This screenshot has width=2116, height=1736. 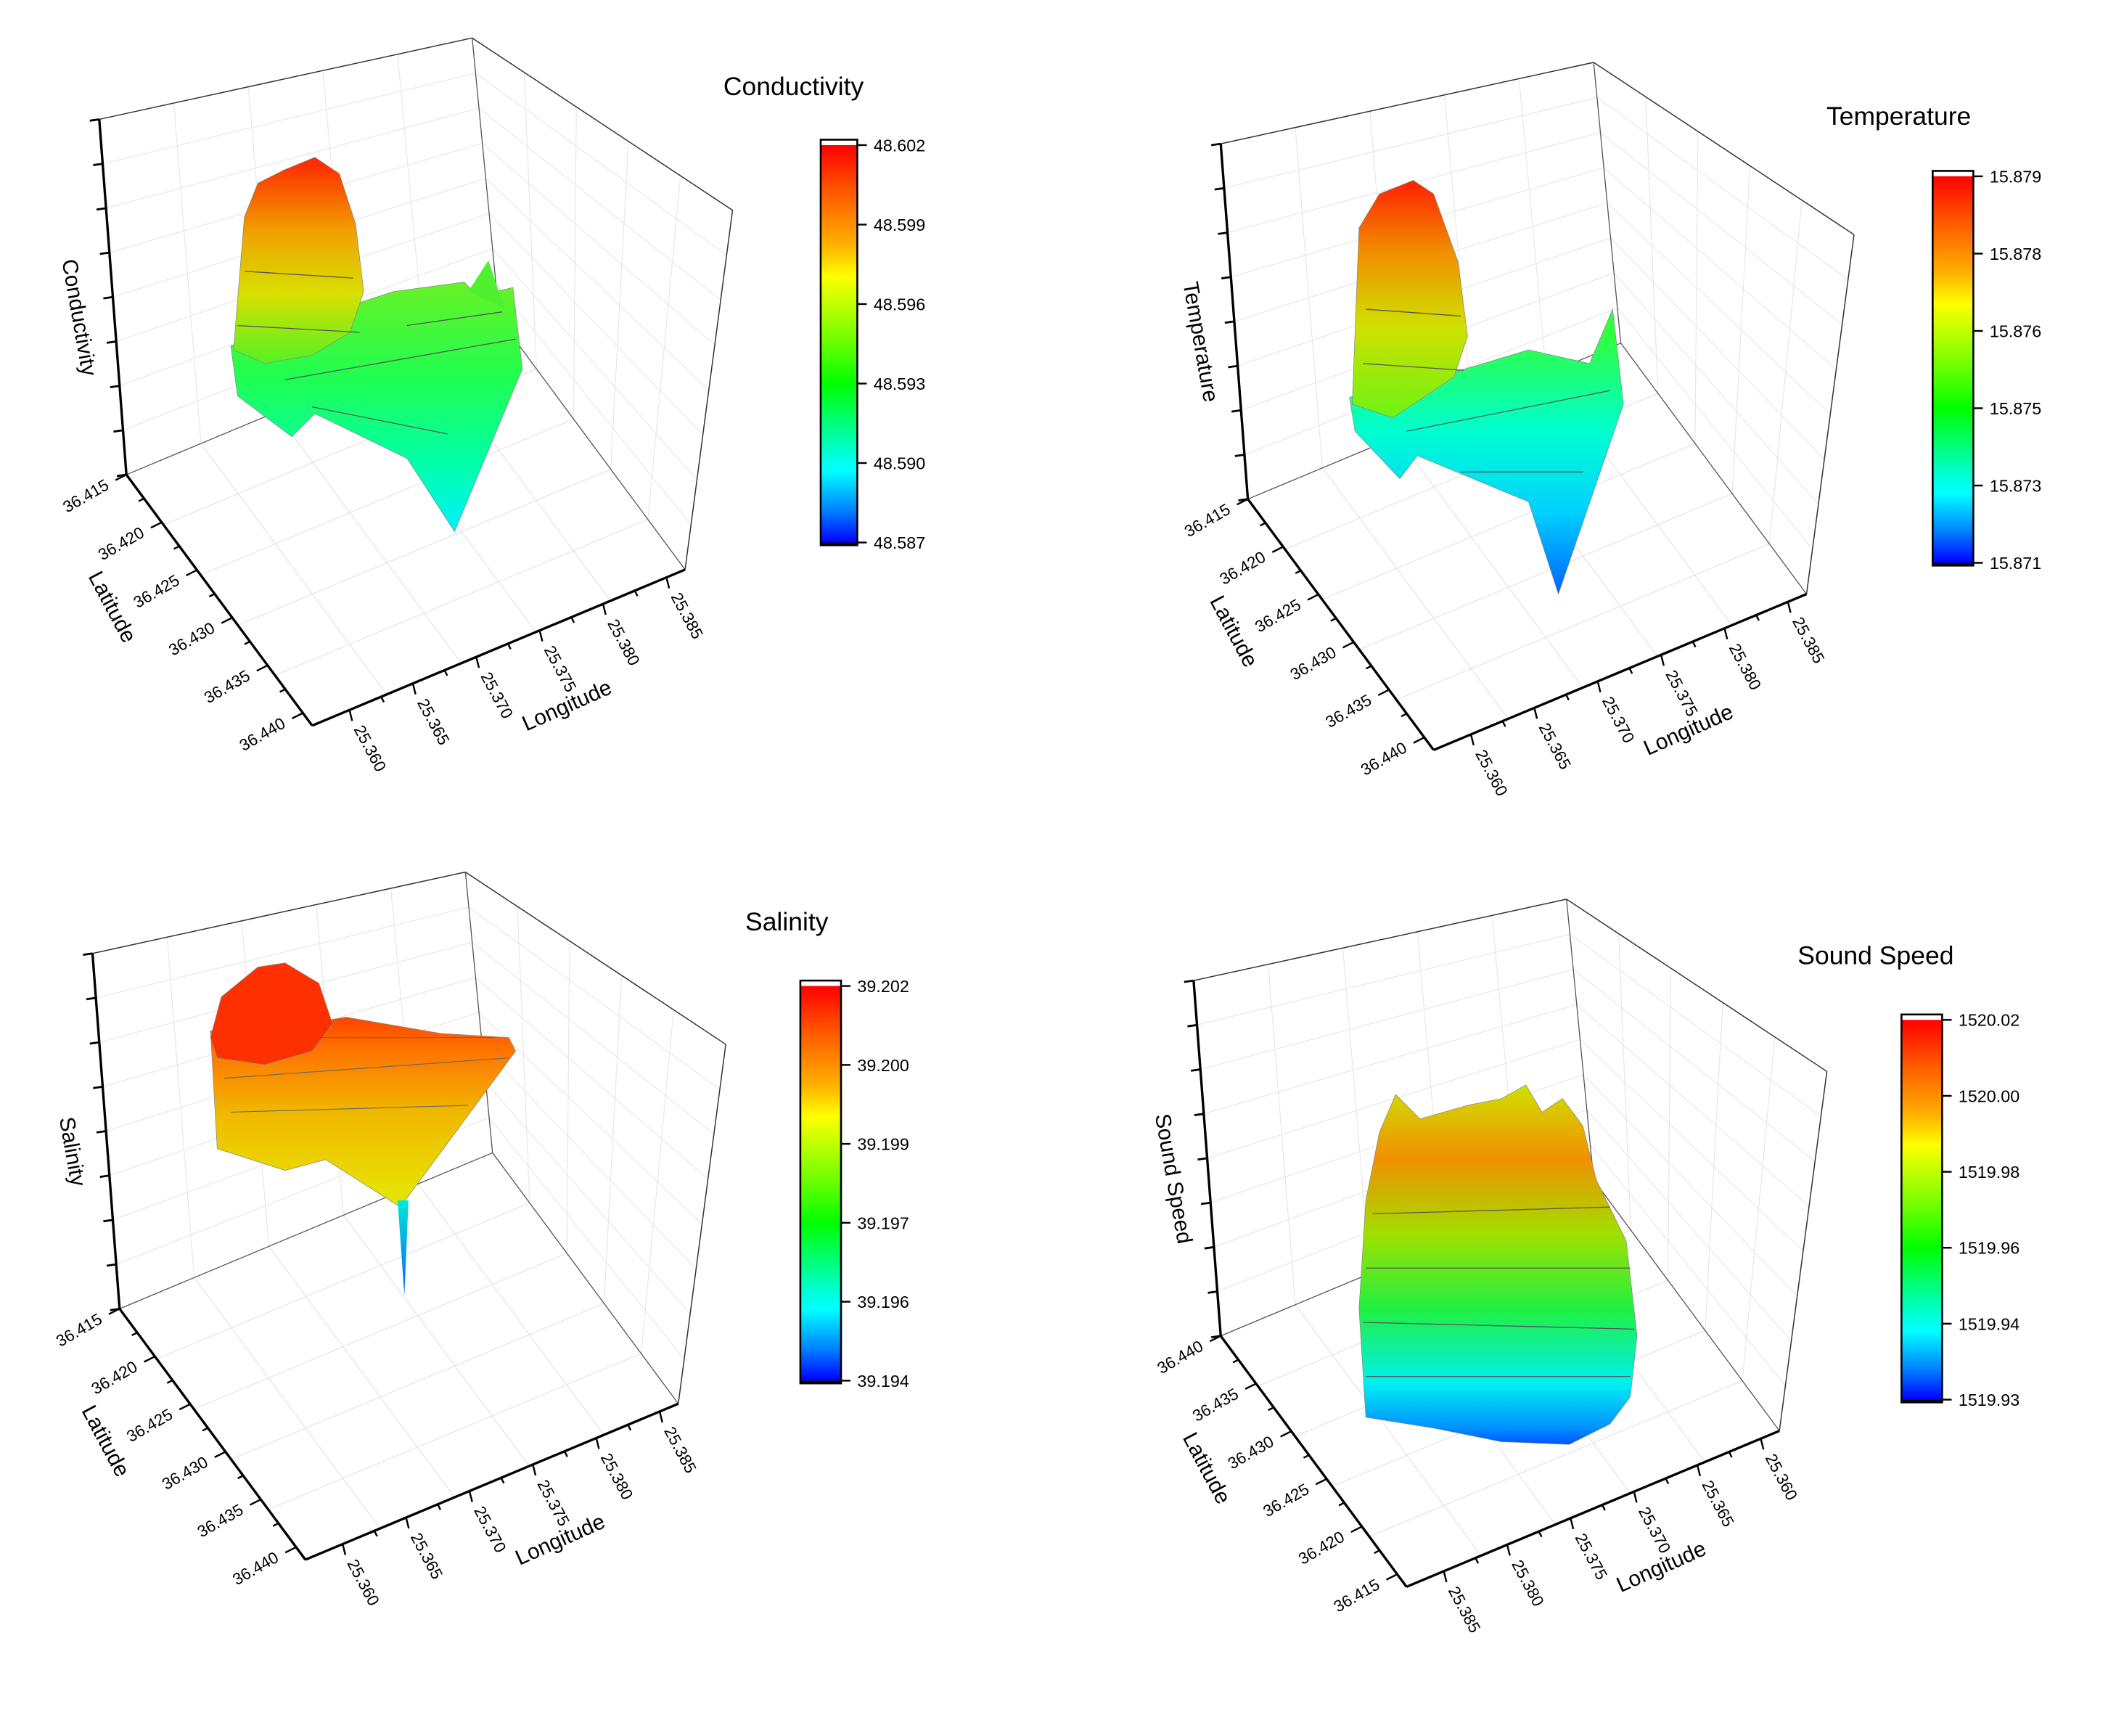 What do you see at coordinates (623, 642) in the screenshot?
I see `longitude-tick-label: 25.380` at bounding box center [623, 642].